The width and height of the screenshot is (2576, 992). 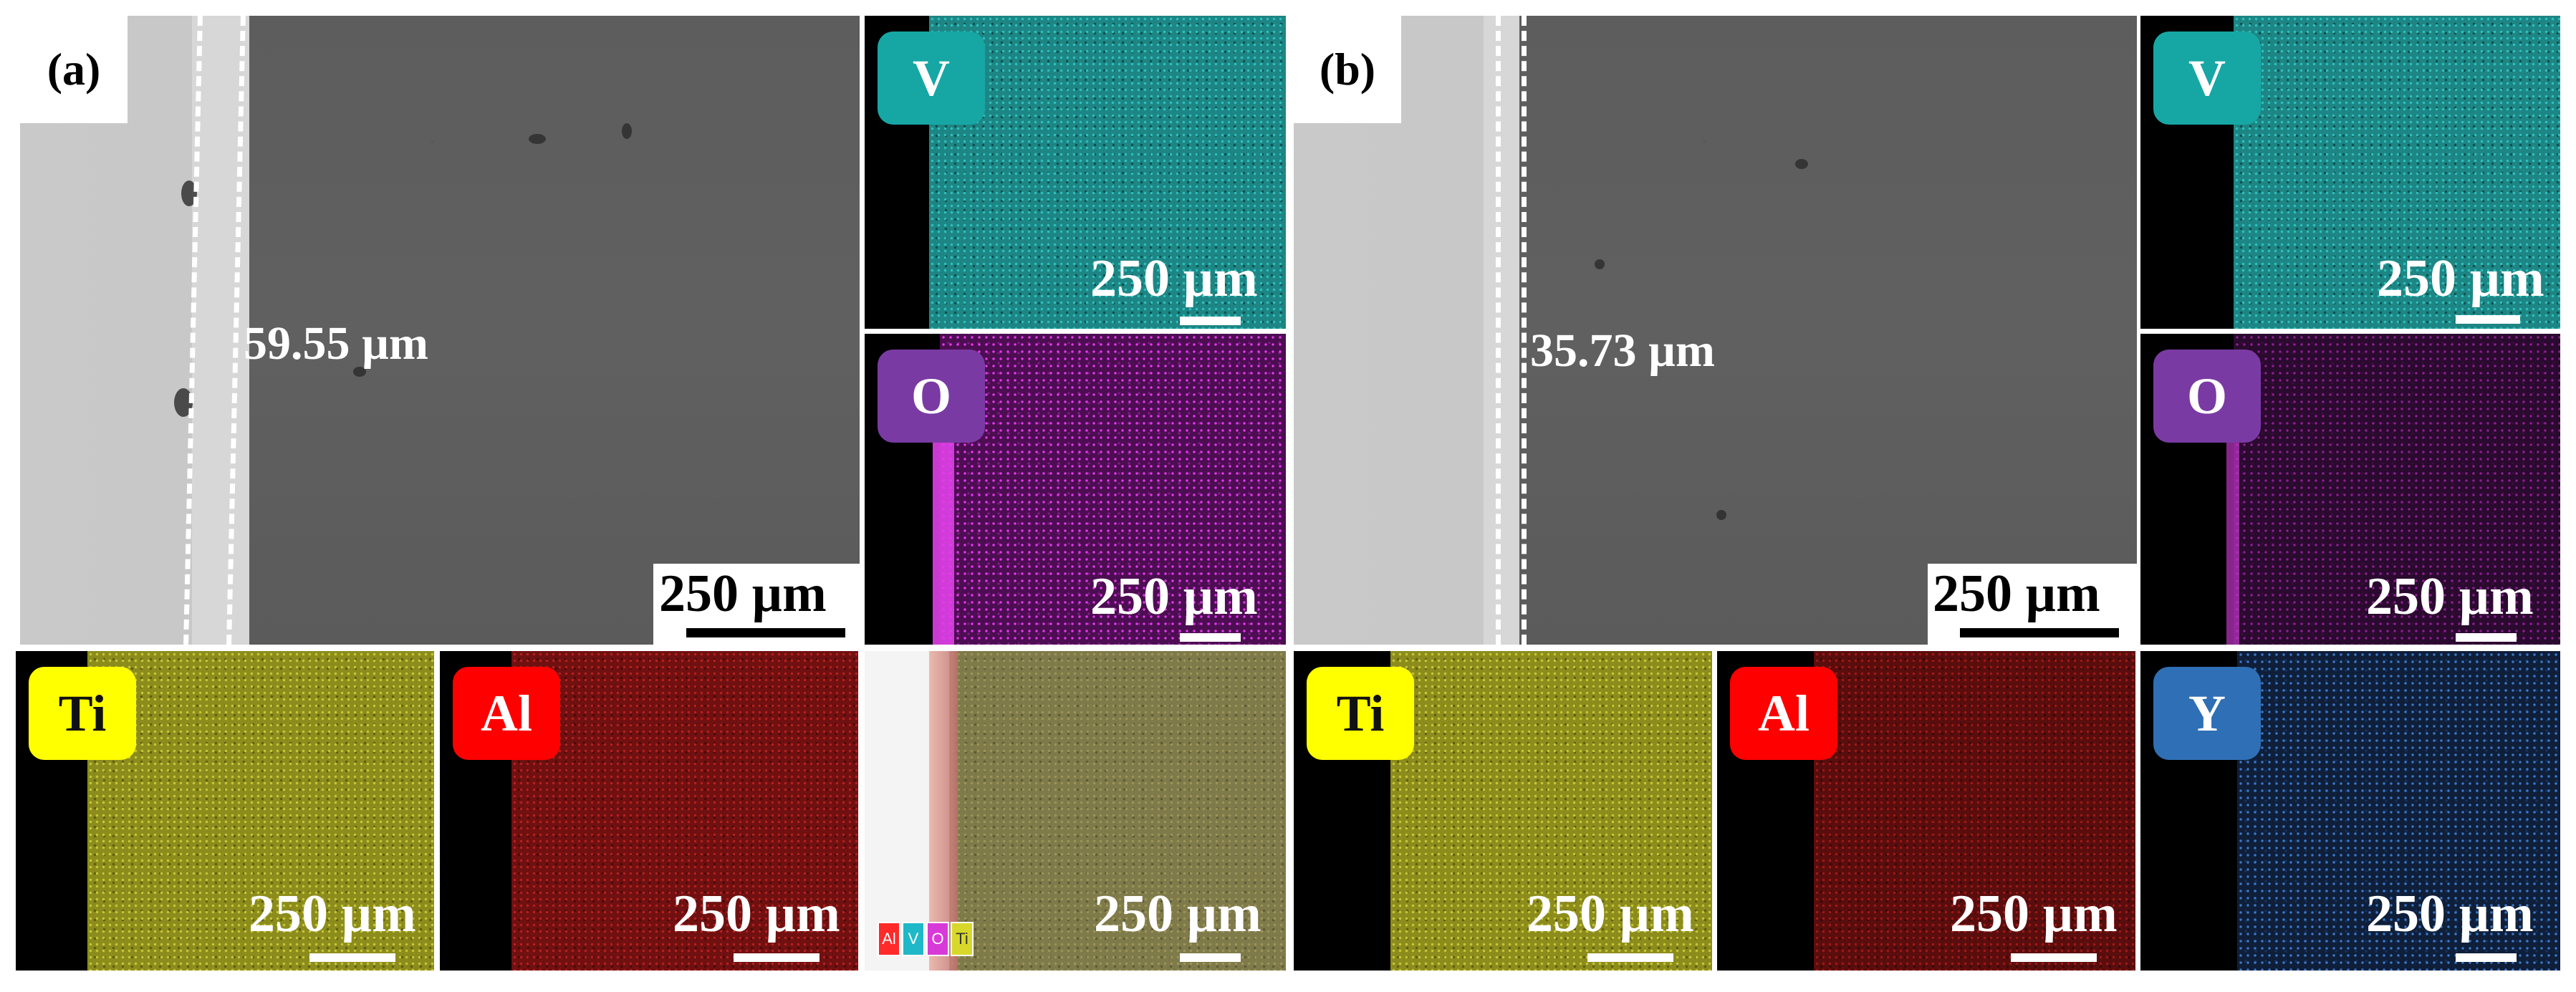 What do you see at coordinates (1076, 489) in the screenshot?
I see `map-O-a: O 250 µm` at bounding box center [1076, 489].